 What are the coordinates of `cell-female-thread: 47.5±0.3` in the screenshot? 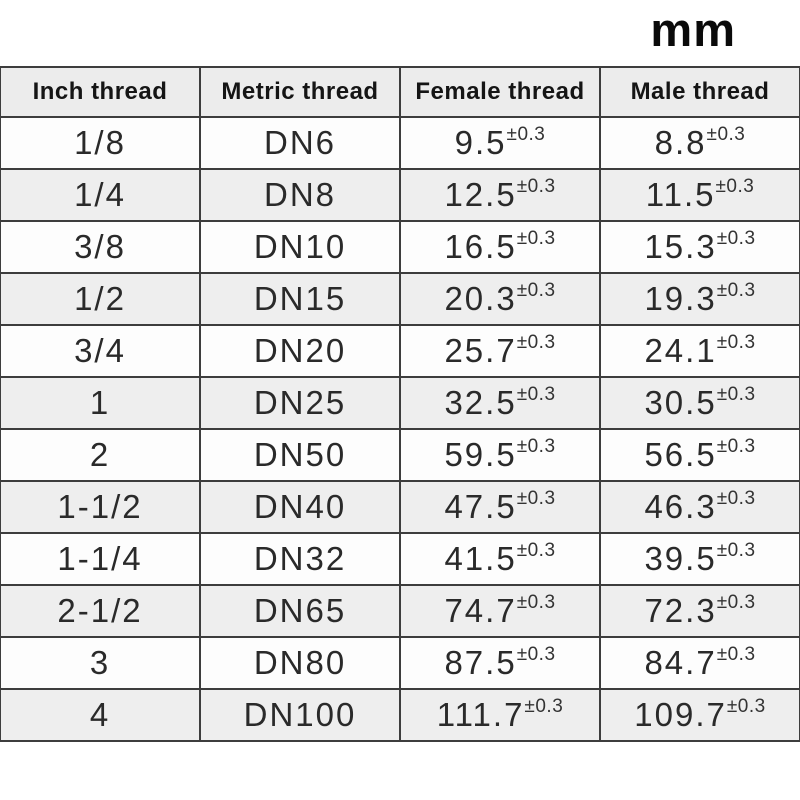 It's located at (500, 507).